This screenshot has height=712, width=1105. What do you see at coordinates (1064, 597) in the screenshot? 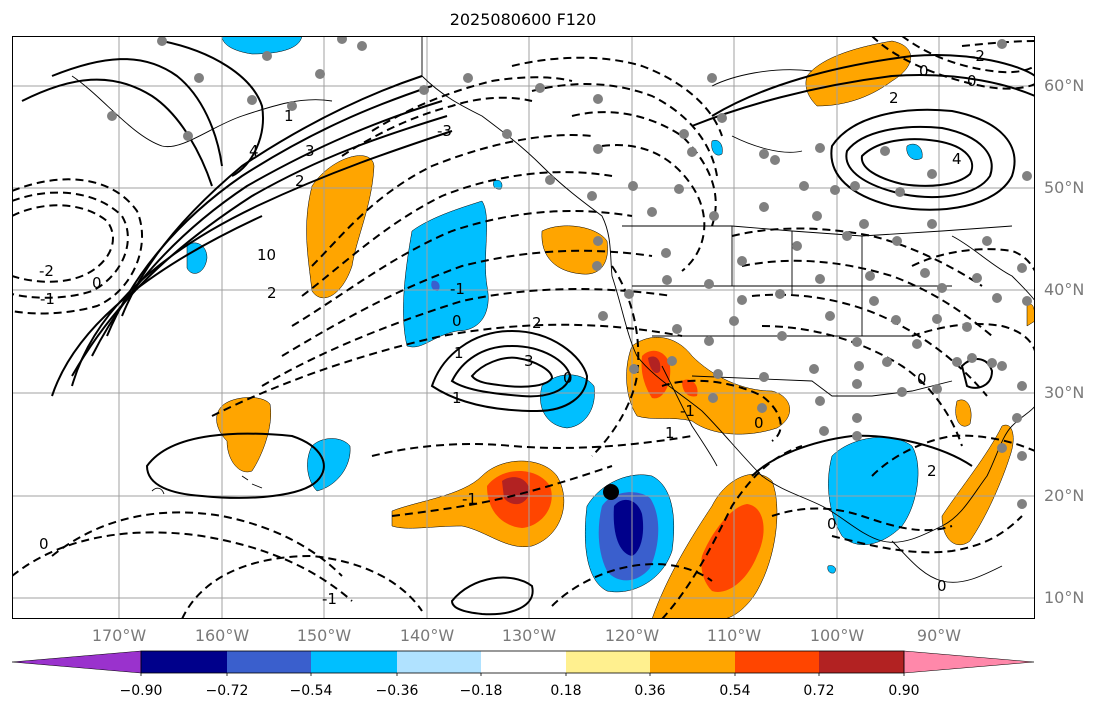
I see `lat-label: 10°N` at bounding box center [1064, 597].